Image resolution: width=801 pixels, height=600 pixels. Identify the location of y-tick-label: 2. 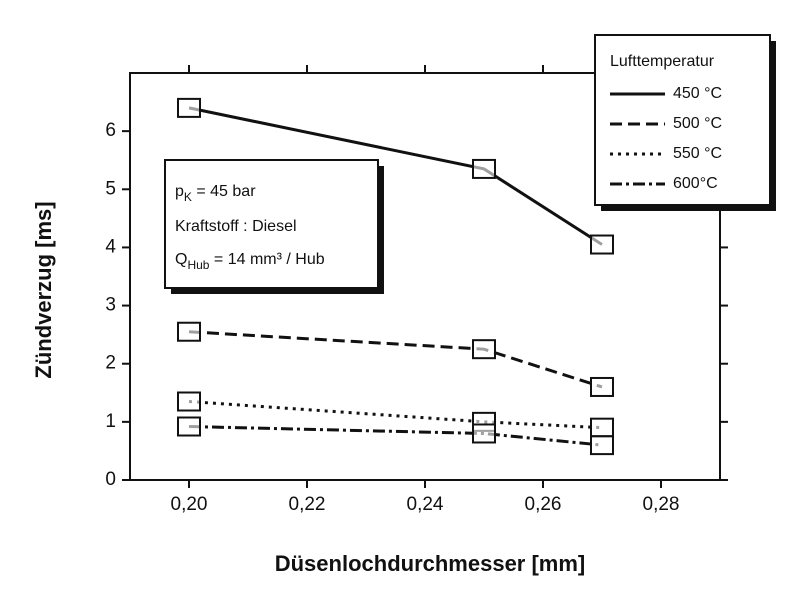
(110, 363).